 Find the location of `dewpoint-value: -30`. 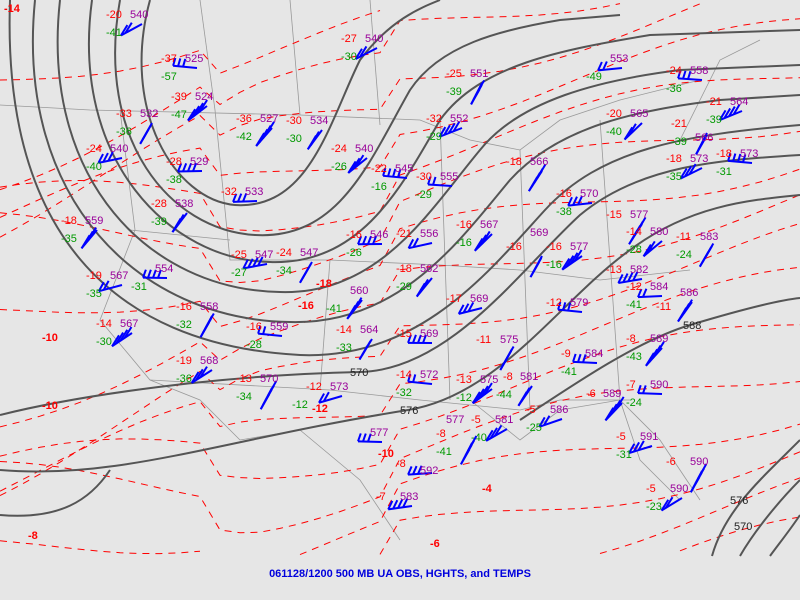

dewpoint-value: -30 is located at coordinates (104, 342).